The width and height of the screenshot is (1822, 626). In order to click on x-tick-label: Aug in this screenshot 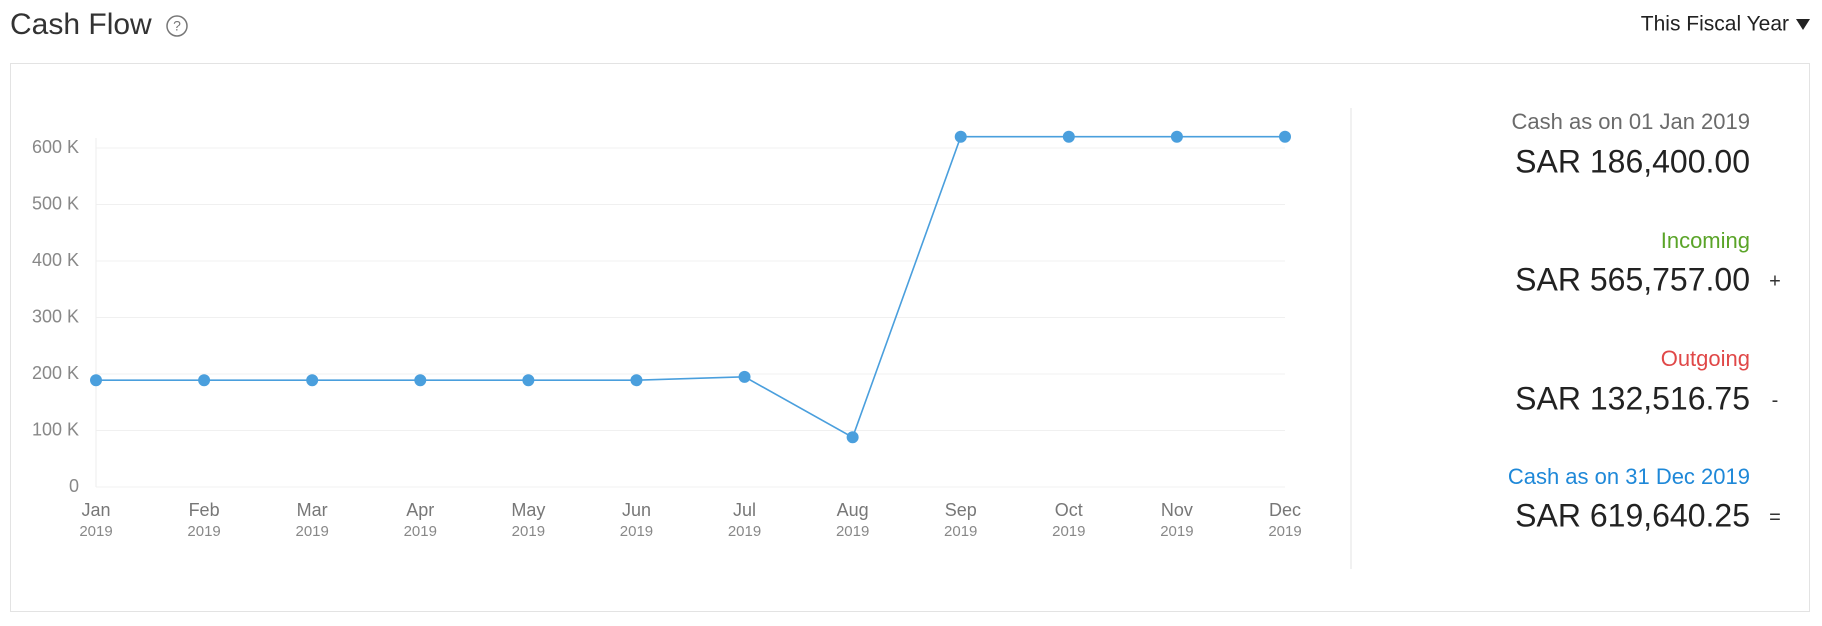, I will do `click(853, 510)`.